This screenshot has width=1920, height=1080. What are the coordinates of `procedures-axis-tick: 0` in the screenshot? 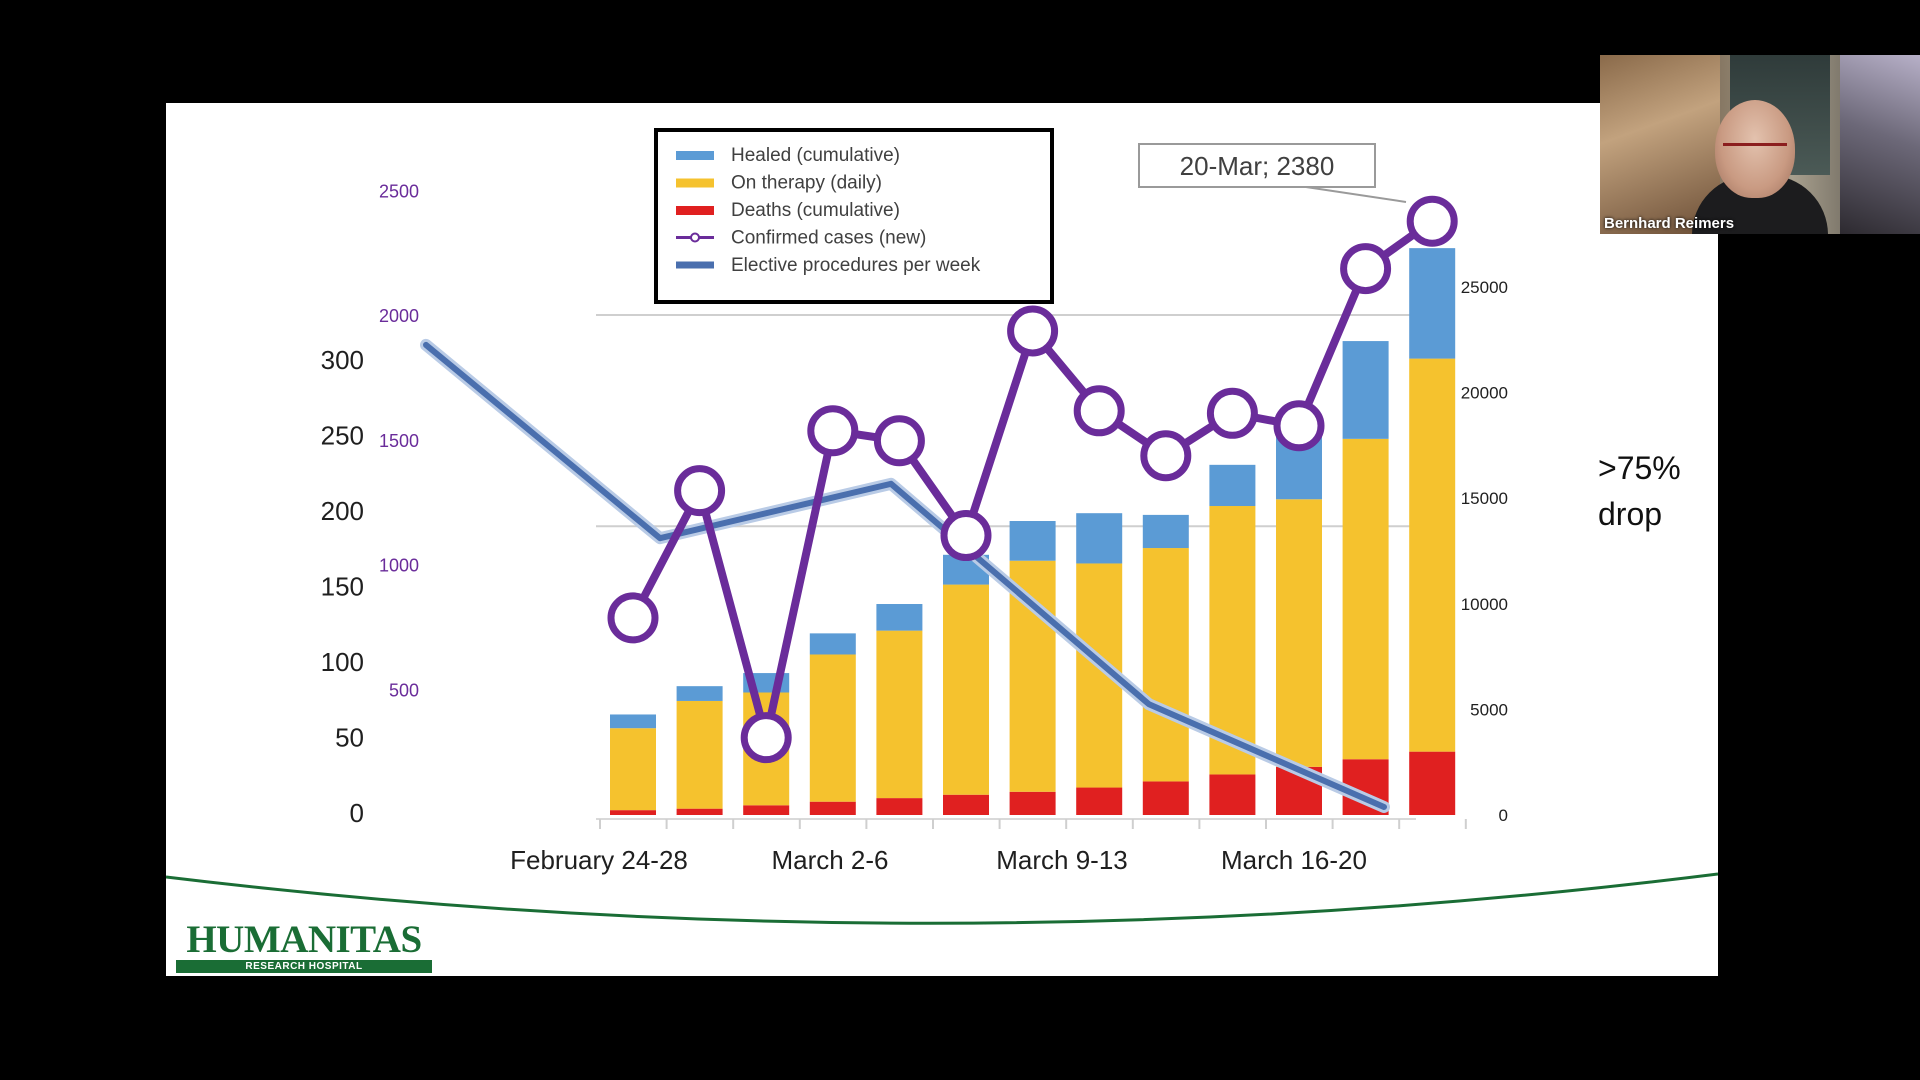 It's located at (357, 813).